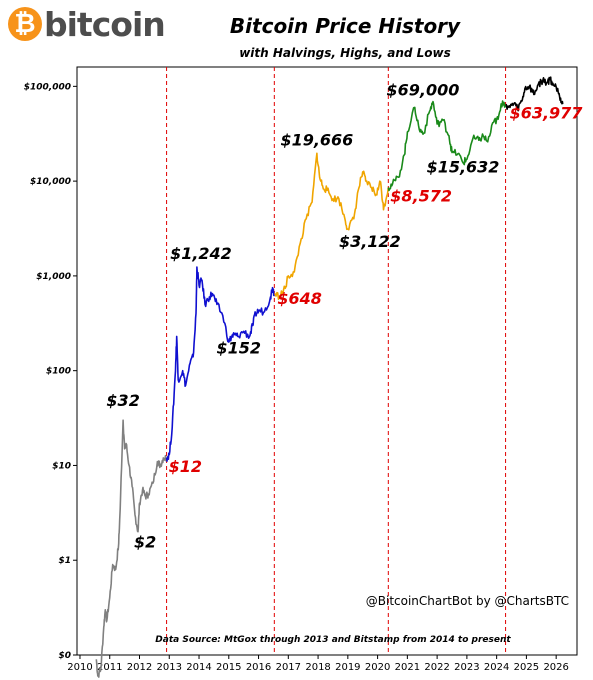 The height and width of the screenshot is (680, 593). What do you see at coordinates (288, 667) in the screenshot?
I see `x-tick-label: 2017` at bounding box center [288, 667].